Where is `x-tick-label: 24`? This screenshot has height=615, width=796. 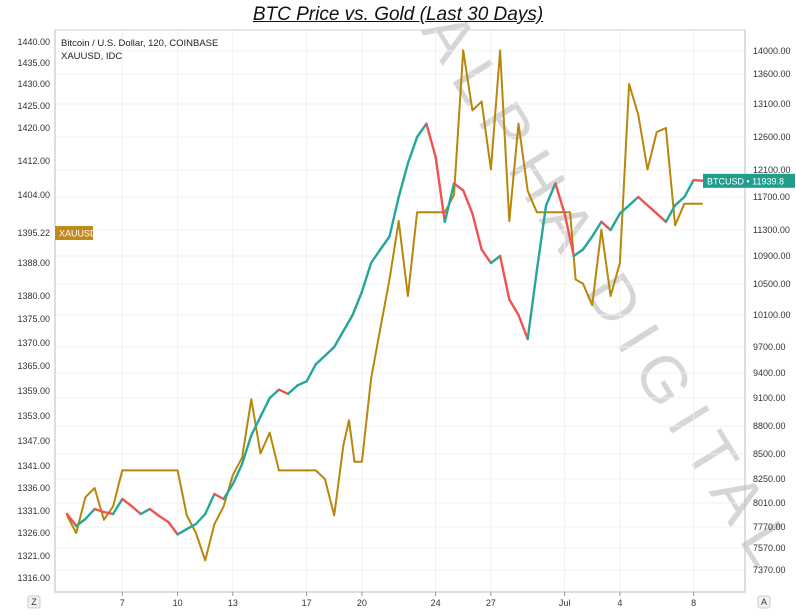
x-tick-label: 24 is located at coordinates (436, 603).